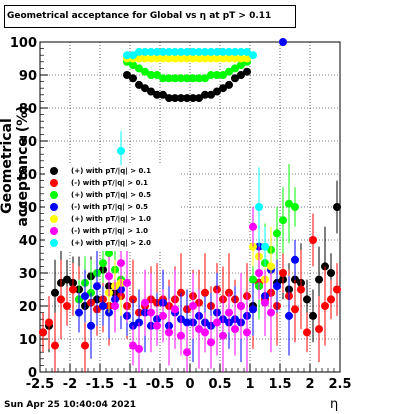 Image resolution: width=400 pixels, height=414 pixels. Describe the element at coordinates (28, 76) in the screenshot. I see `y-tick-label: 90` at that location.